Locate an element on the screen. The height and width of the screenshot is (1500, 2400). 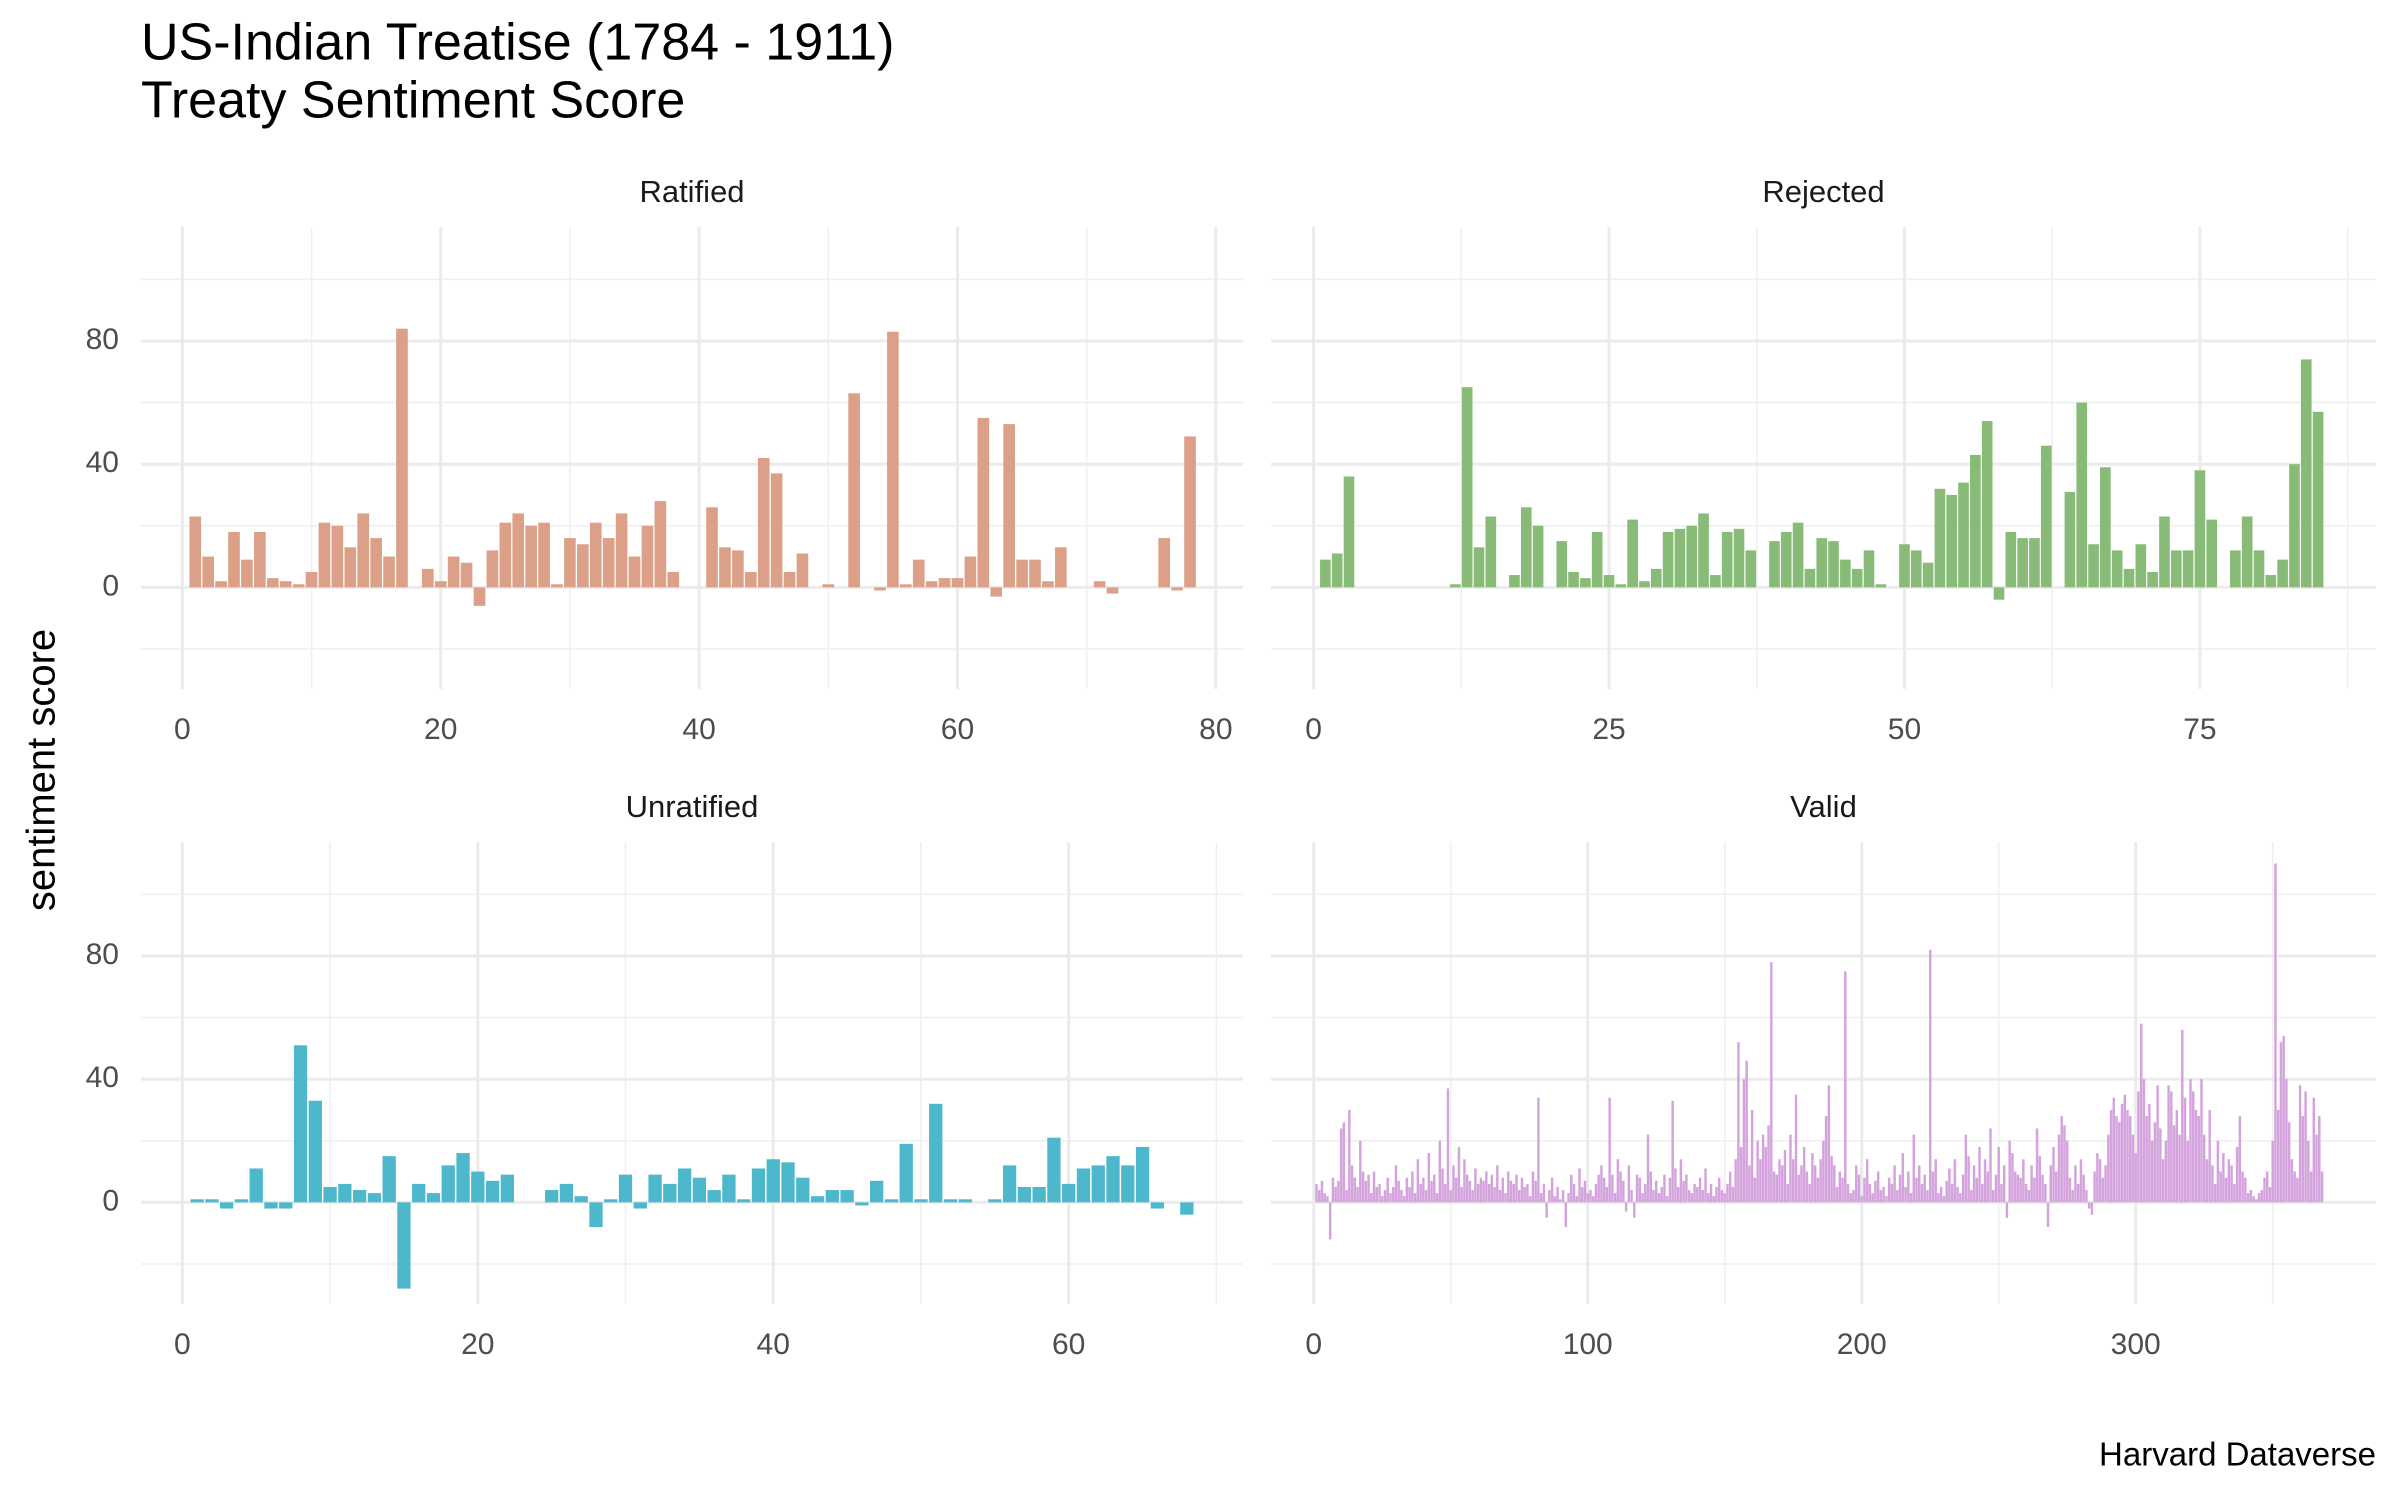
chart-subtitle: Treaty Sentiment Score is located at coordinates (413, 101).